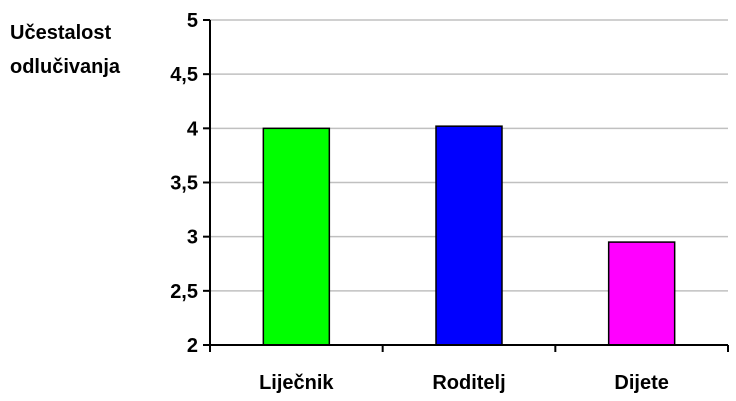 The height and width of the screenshot is (401, 736). Describe the element at coordinates (193, 129) in the screenshot. I see `y-tick-label-4: 4` at that location.